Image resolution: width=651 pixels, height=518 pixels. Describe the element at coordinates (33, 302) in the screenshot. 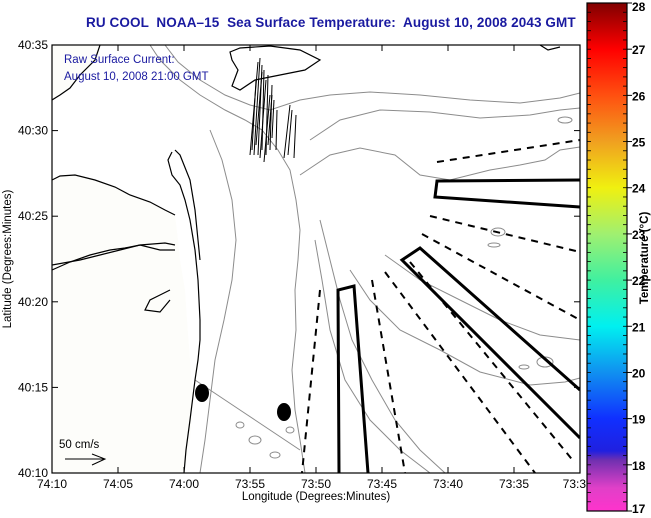

I see `y-tick-label: 40:20` at that location.